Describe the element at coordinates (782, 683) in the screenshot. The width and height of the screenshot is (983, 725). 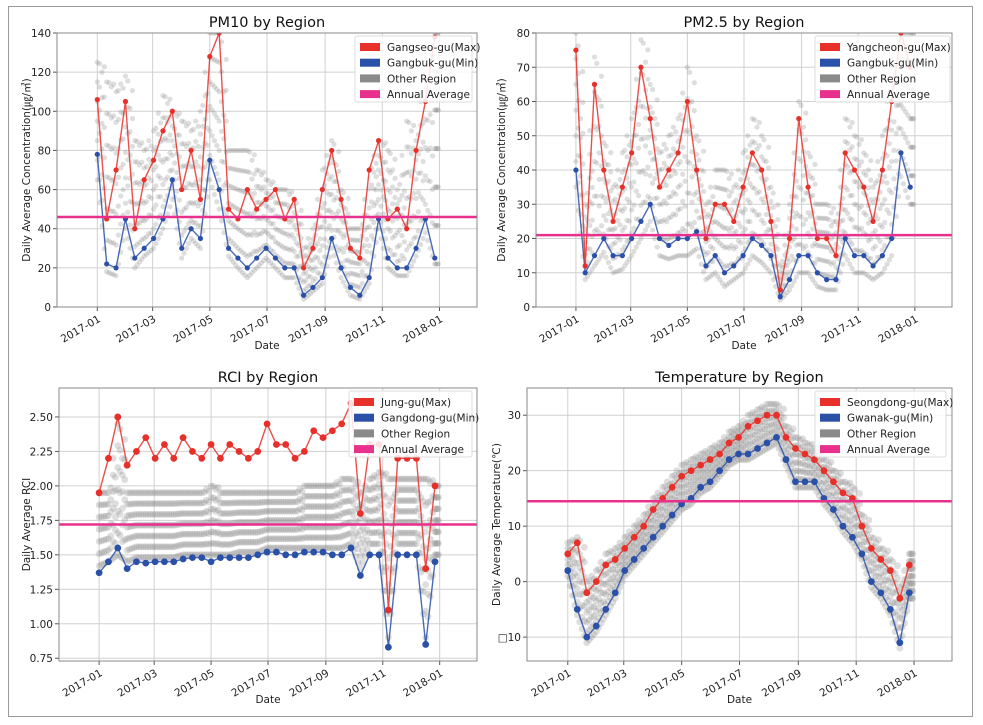
I see `x-tick-label: 2017-09` at that location.